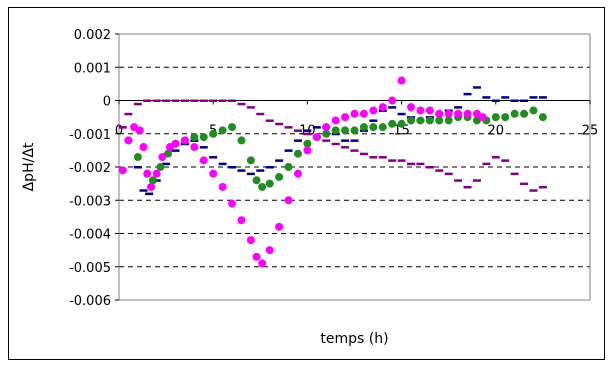 This screenshot has height=367, width=615. What do you see at coordinates (90, 201) in the screenshot?
I see `y-tick-label: -0.003` at bounding box center [90, 201].